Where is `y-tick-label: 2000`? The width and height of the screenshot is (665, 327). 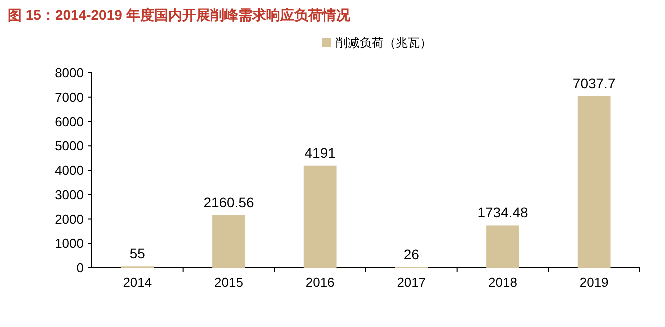 y-tick-label: 2000 is located at coordinates (69, 219).